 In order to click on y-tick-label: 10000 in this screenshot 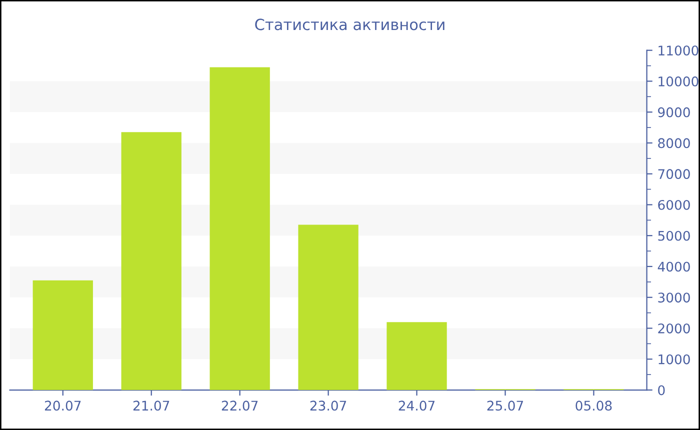, I will do `click(678, 81)`.